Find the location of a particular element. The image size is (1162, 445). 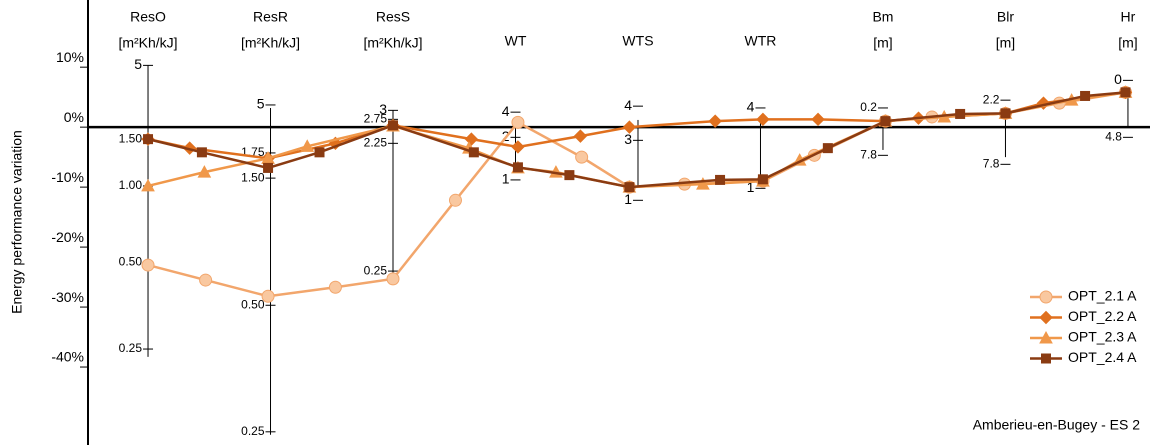

param-label: 0.2 is located at coordinates (868, 107).